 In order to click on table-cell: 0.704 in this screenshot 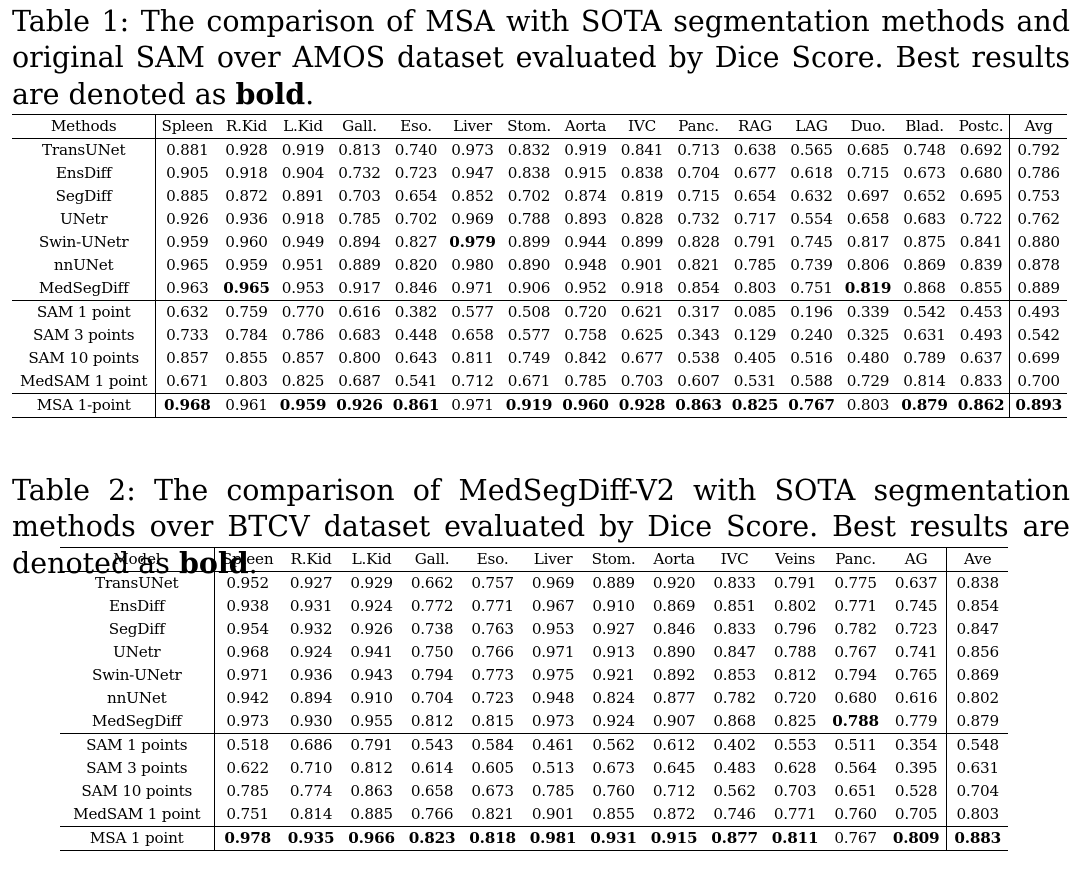, I will do `click(977, 791)`.